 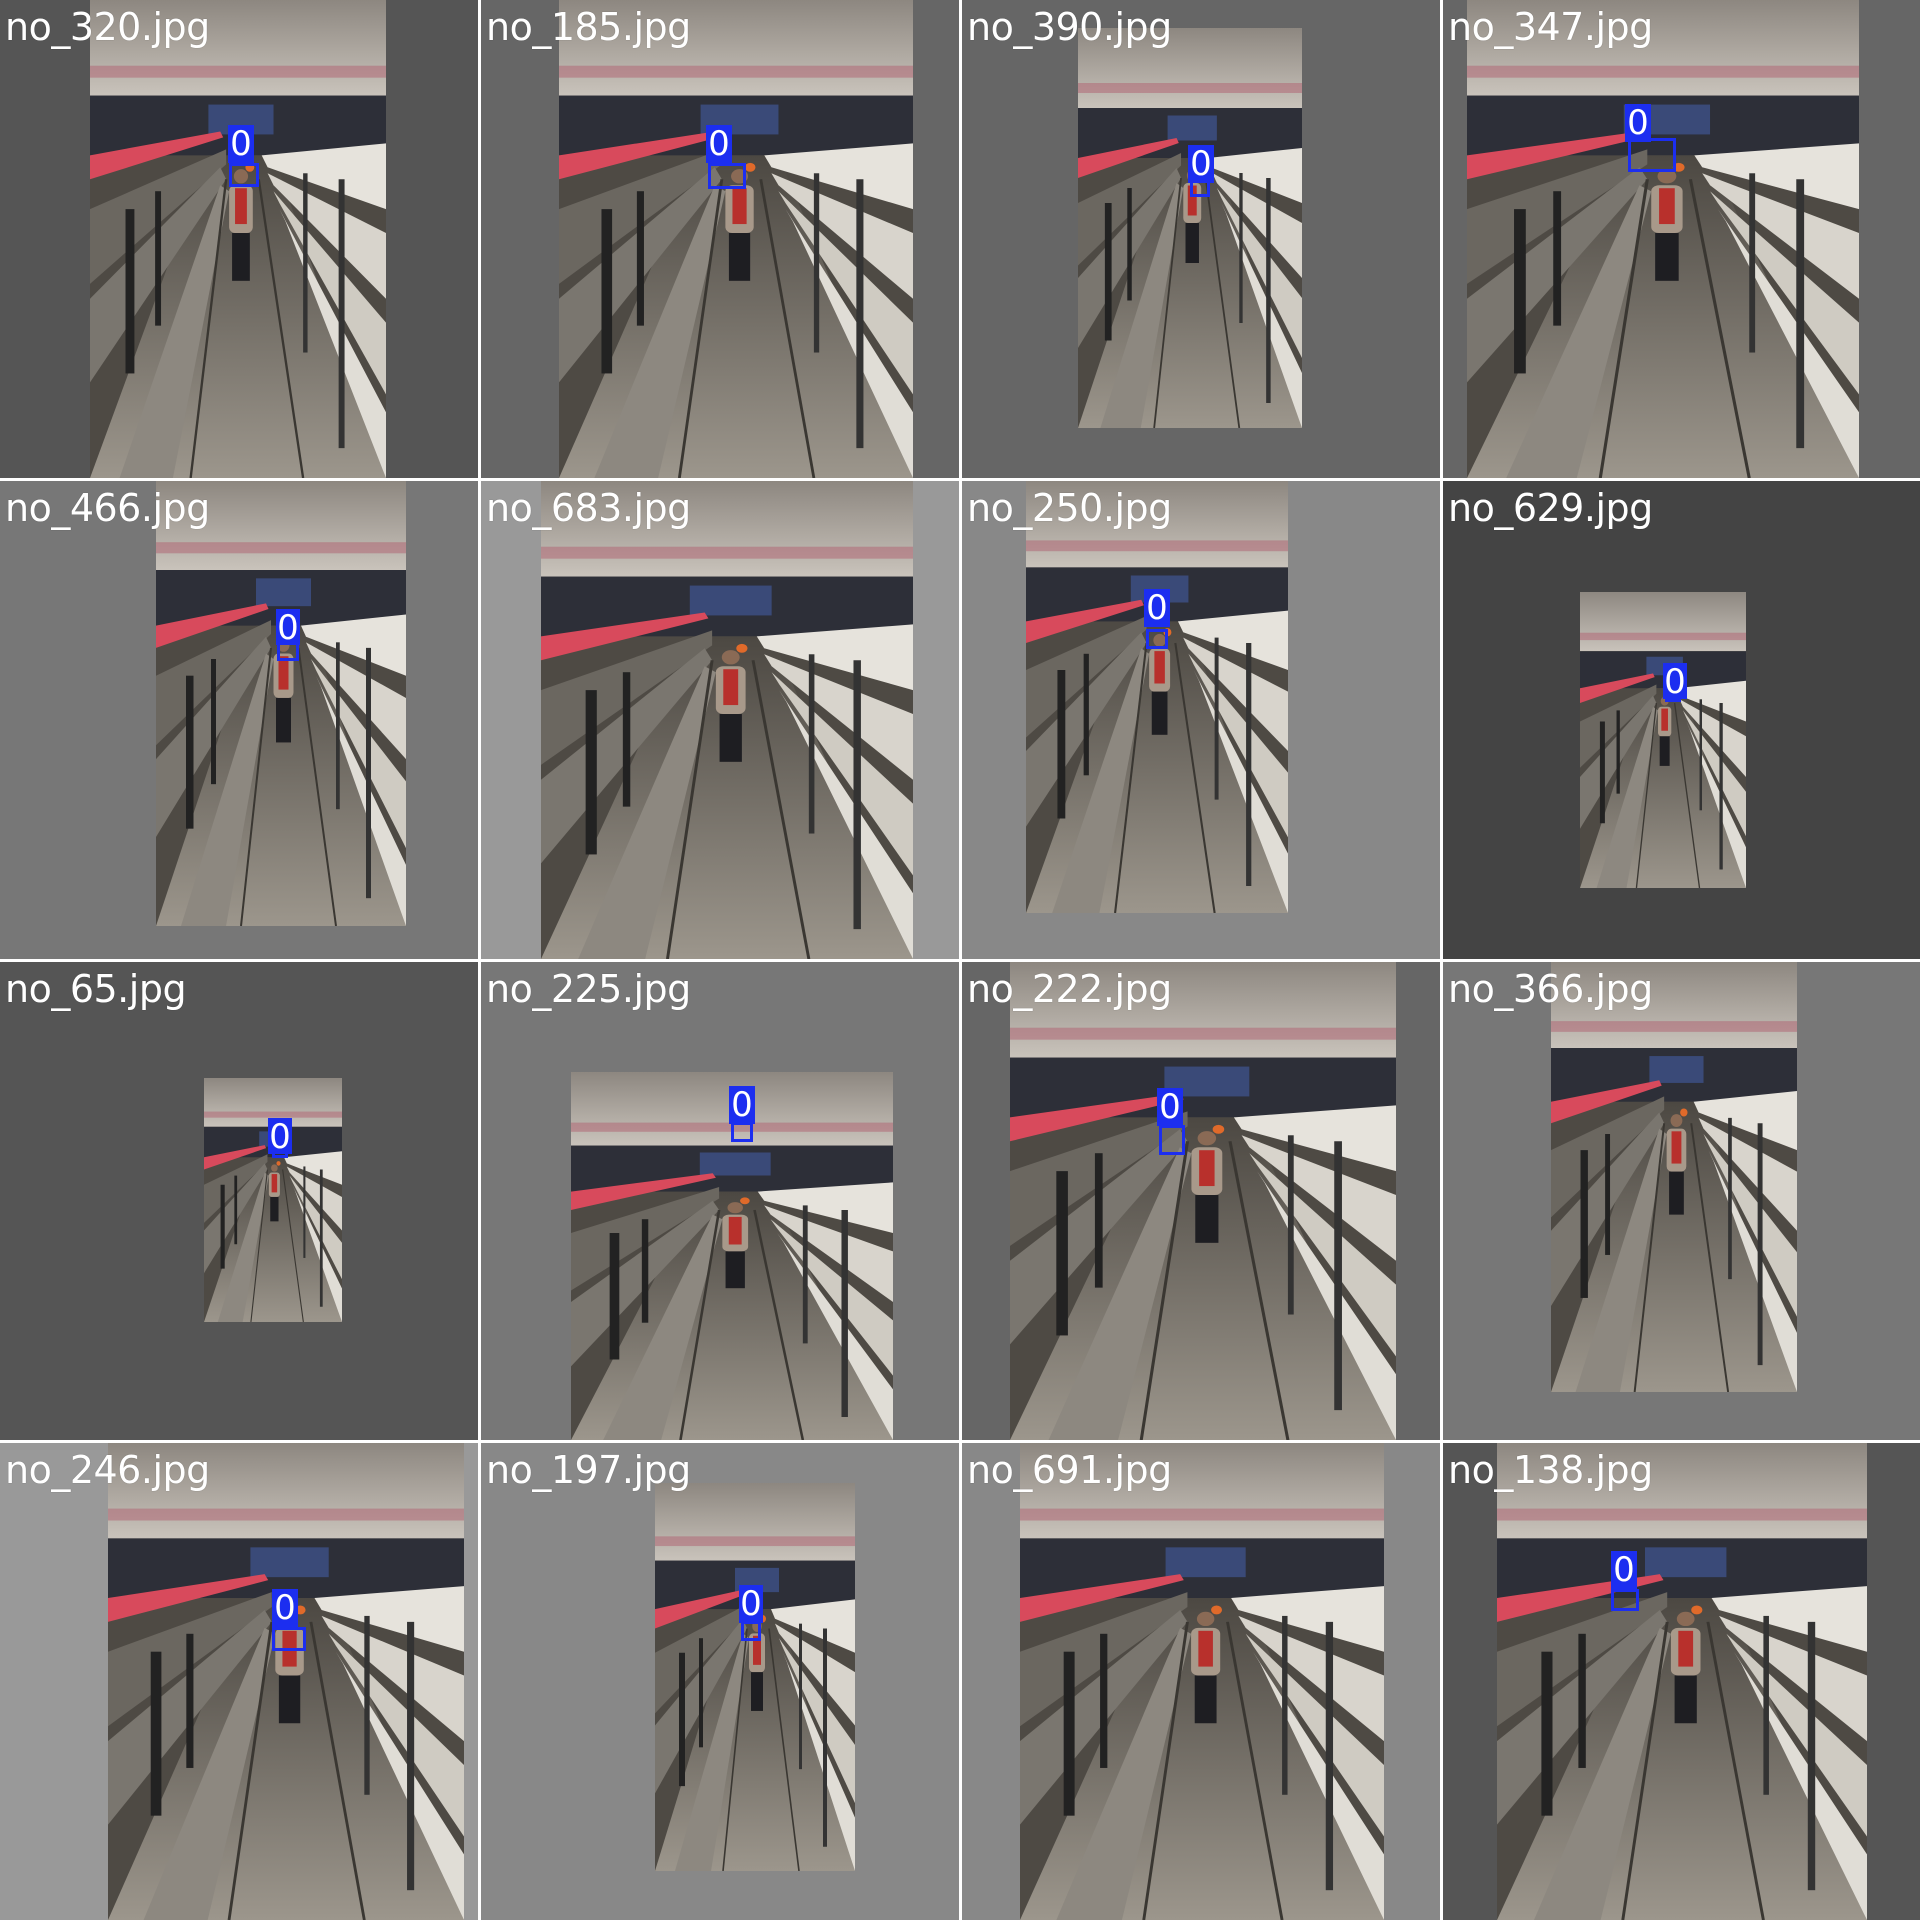 I want to click on grid-tile: 0 no_629.jpg, so click(x=1681, y=720).